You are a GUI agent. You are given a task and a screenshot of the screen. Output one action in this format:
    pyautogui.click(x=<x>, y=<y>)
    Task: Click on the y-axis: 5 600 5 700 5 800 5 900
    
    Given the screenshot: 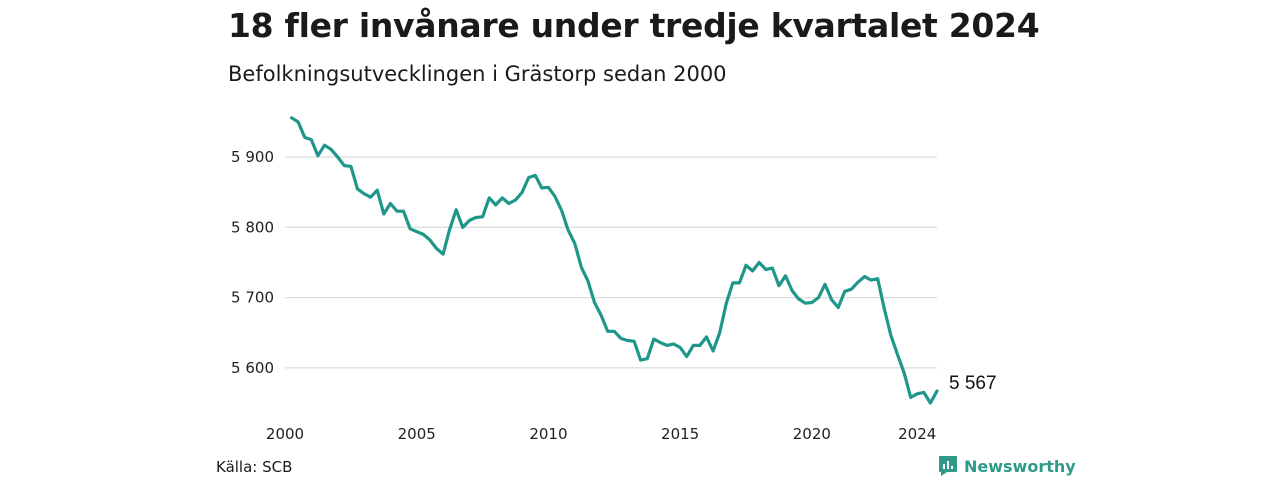 What is the action you would take?
    pyautogui.click(x=252, y=262)
    